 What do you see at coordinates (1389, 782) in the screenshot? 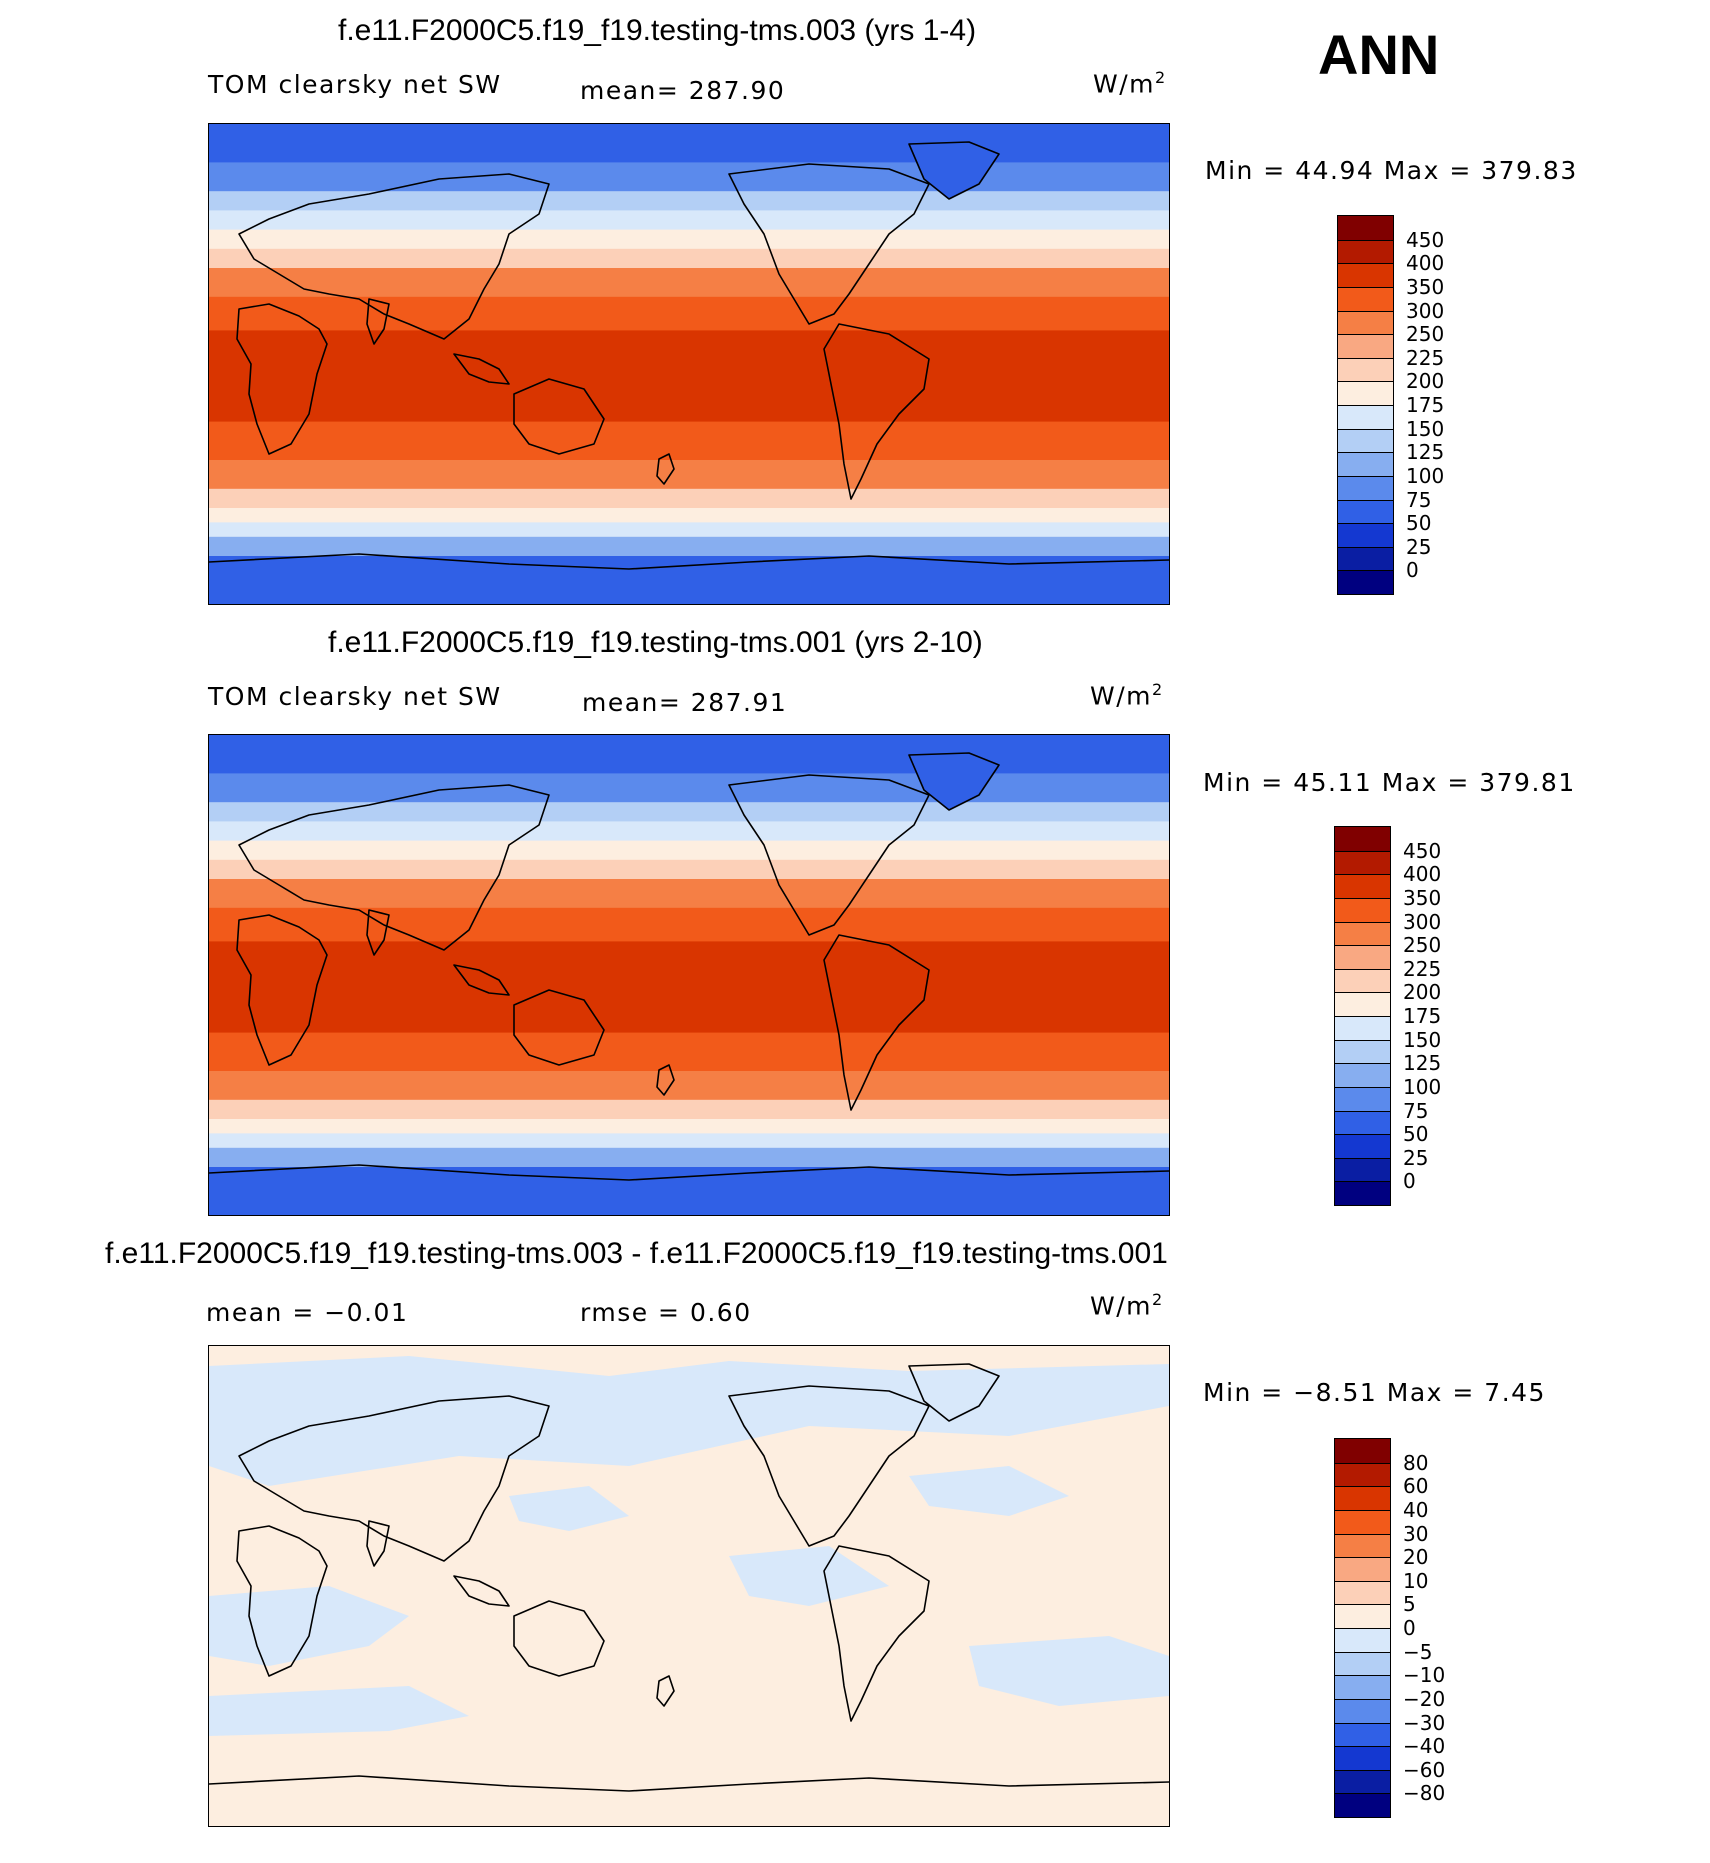
I see `minmax-label: Min = 45.11 Max = 379.81` at bounding box center [1389, 782].